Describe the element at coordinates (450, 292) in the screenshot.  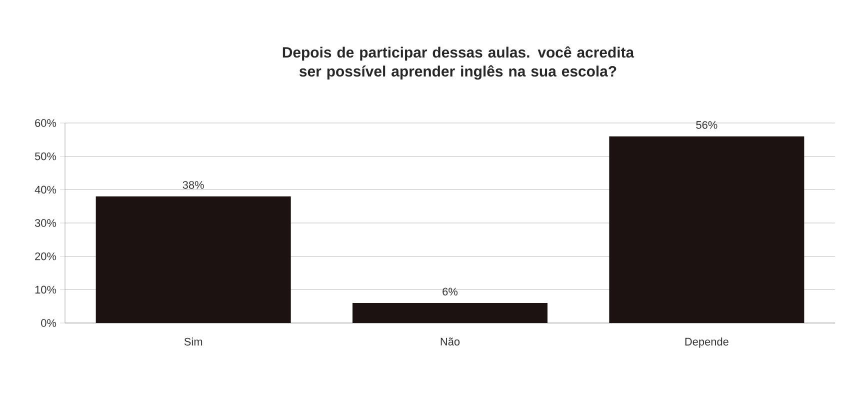
I see `data-label: 6%` at that location.